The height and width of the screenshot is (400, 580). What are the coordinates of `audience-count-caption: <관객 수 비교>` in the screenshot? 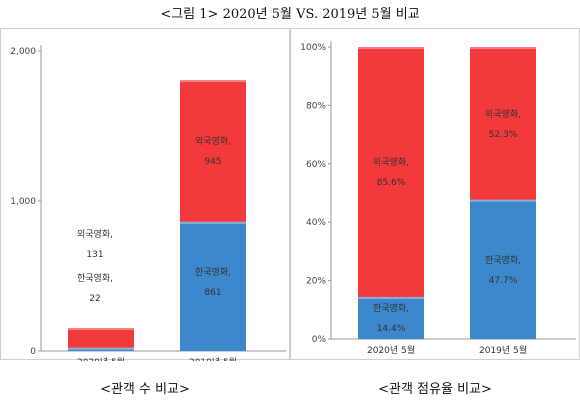 It's located at (145, 389).